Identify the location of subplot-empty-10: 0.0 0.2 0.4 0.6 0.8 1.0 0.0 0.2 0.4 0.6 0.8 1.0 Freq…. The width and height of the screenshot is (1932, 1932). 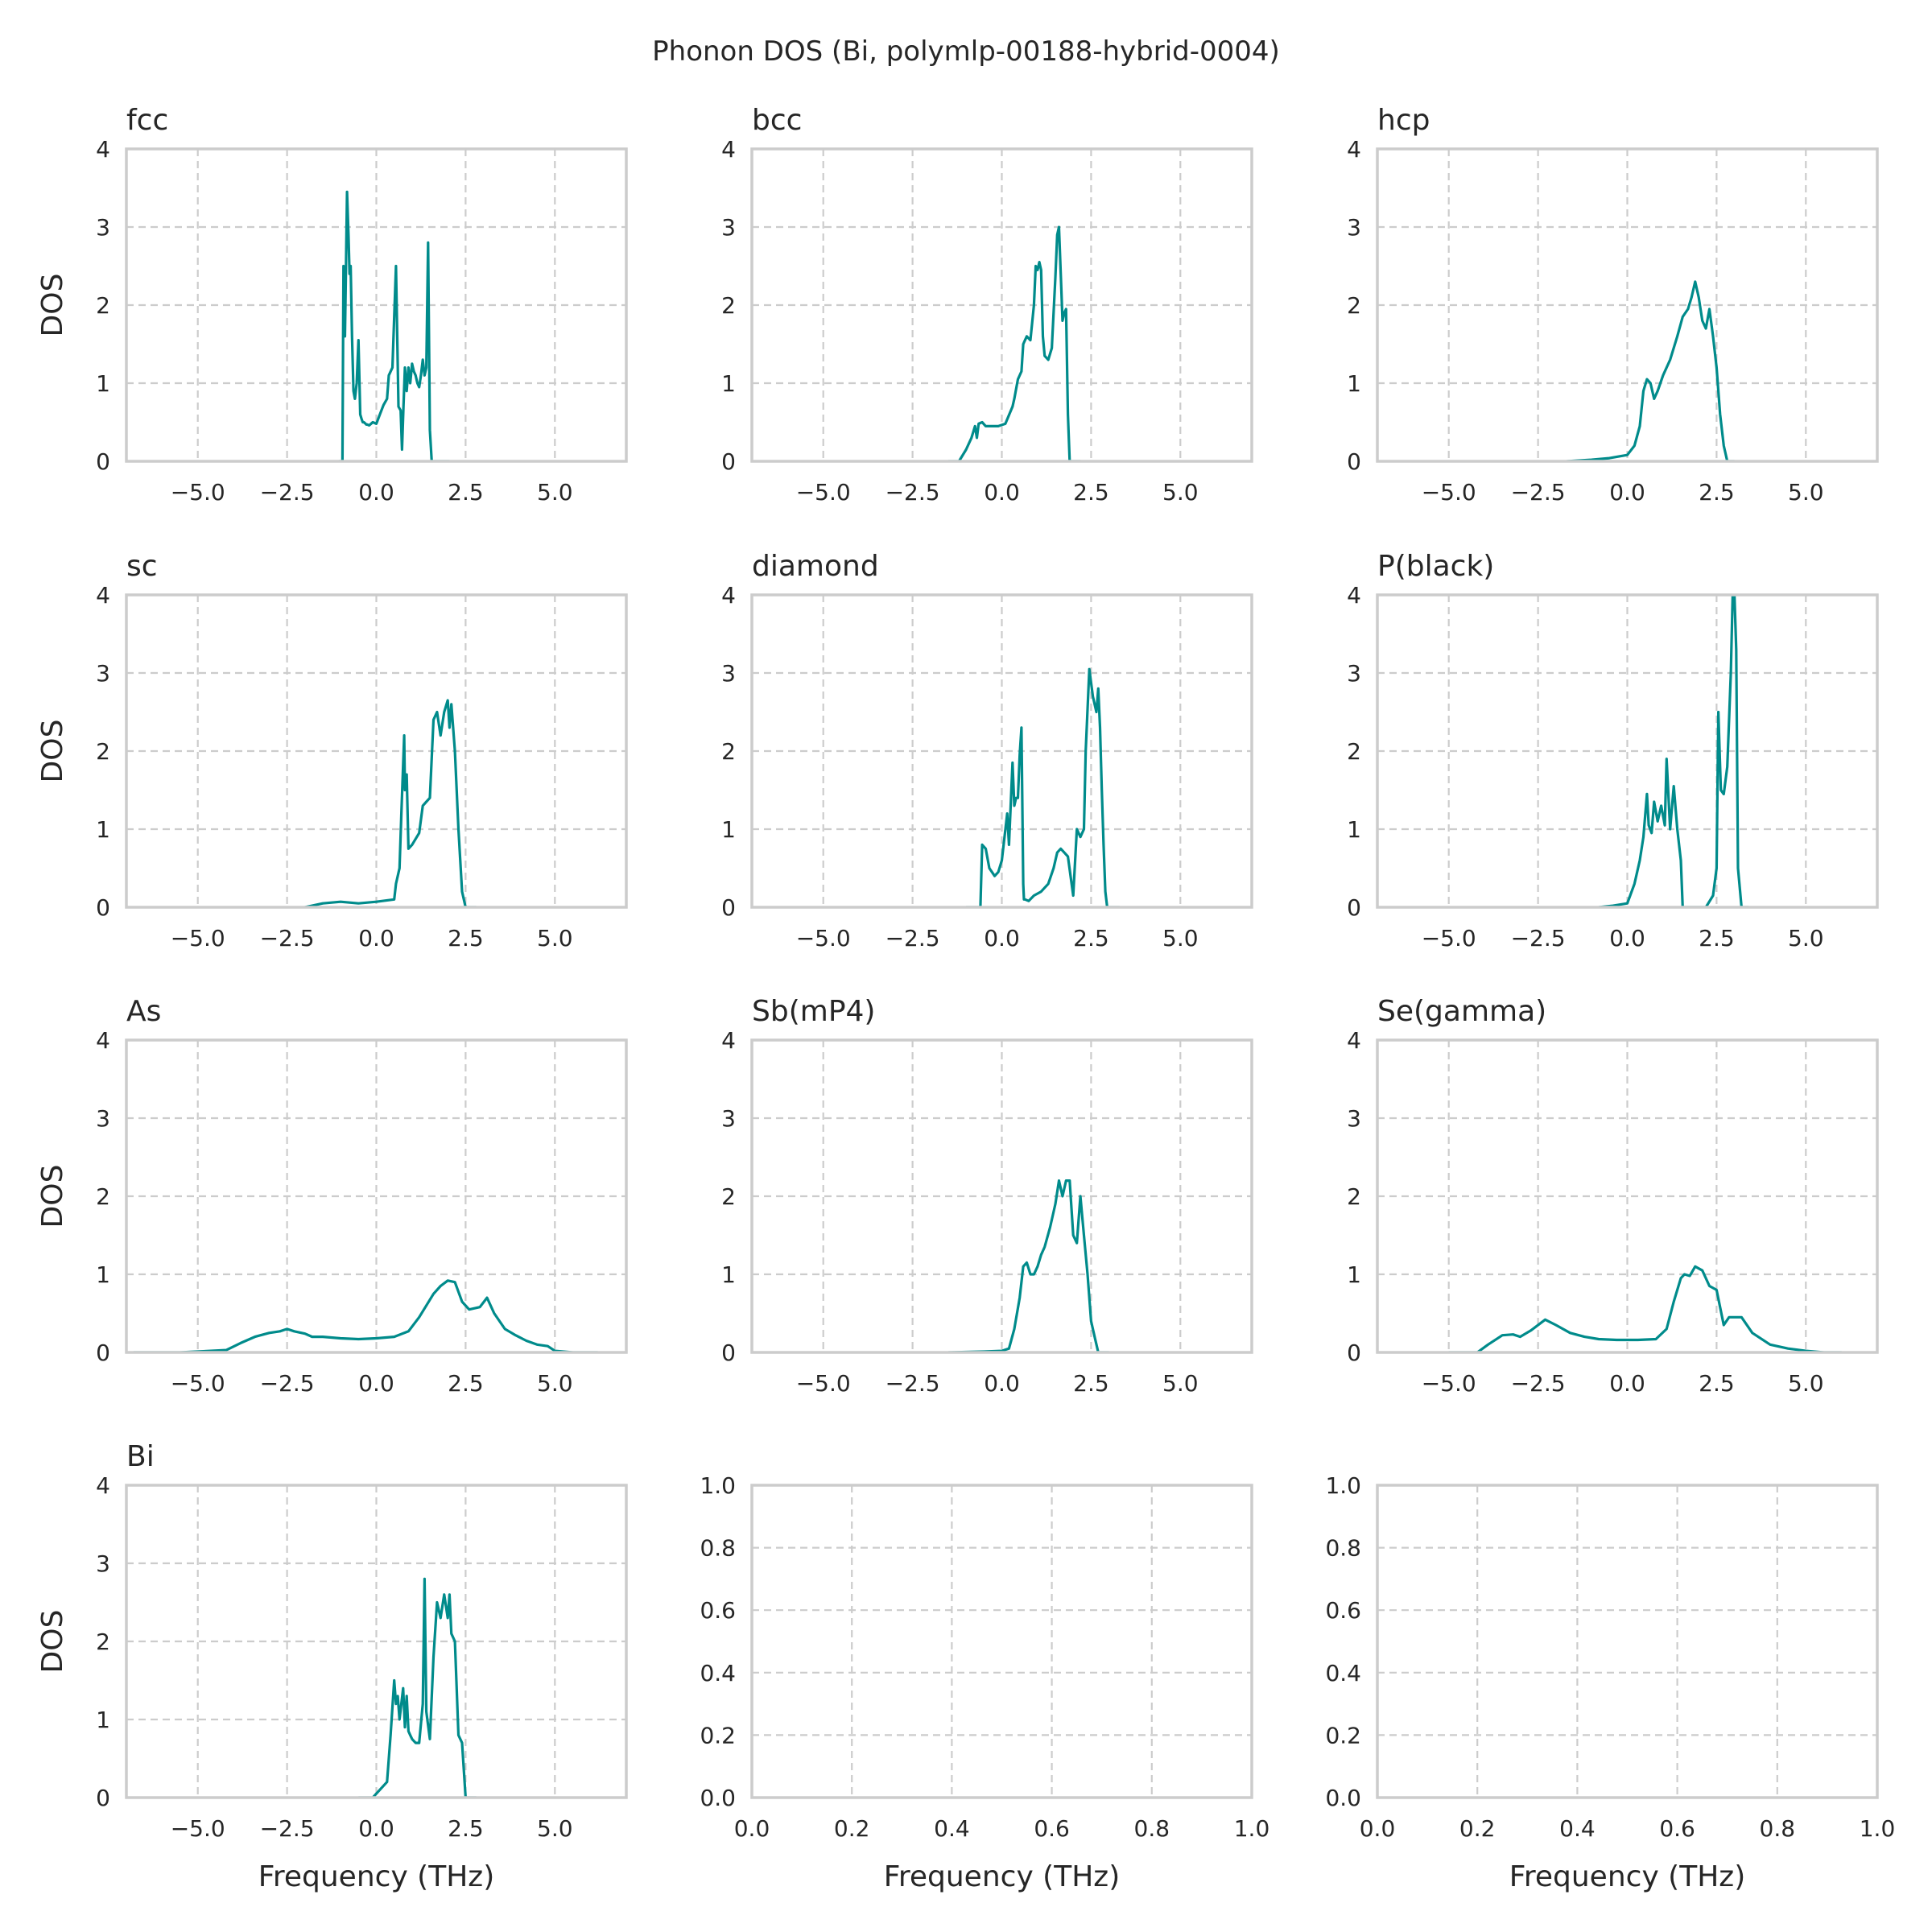
(984, 1683).